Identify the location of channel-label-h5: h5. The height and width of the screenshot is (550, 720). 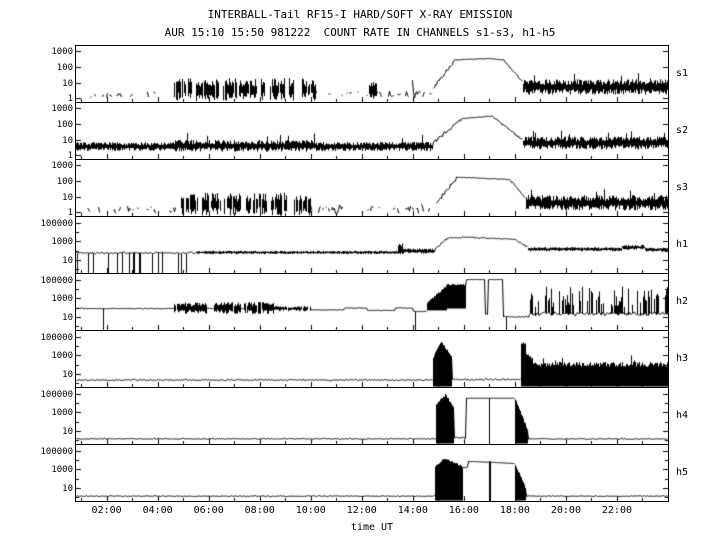
(682, 472).